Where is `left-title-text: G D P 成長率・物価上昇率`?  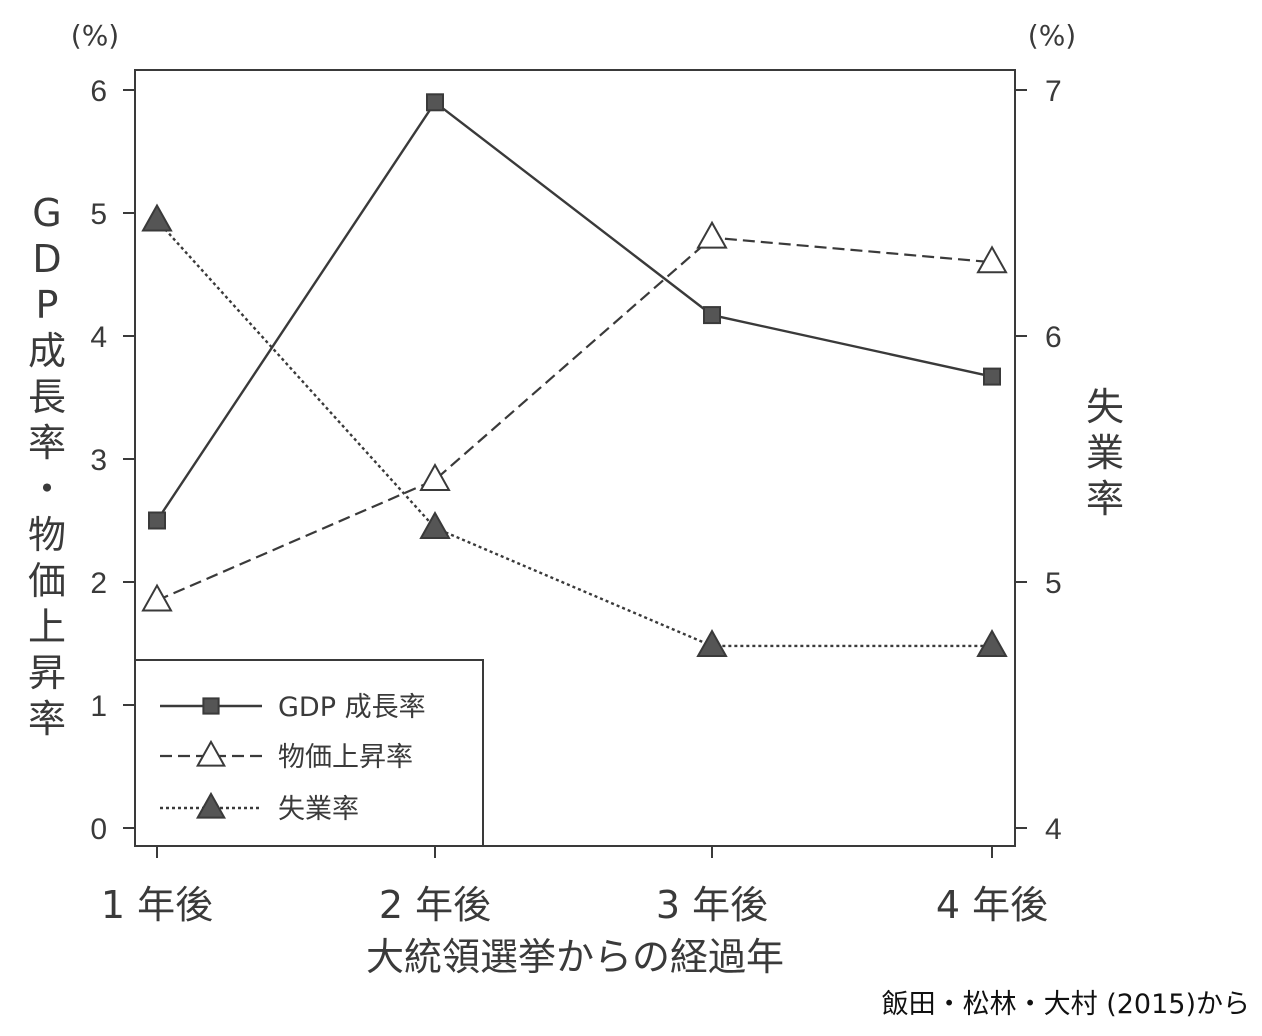 left-title-text: G D P 成長率・物価上昇率 is located at coordinates (47, 466).